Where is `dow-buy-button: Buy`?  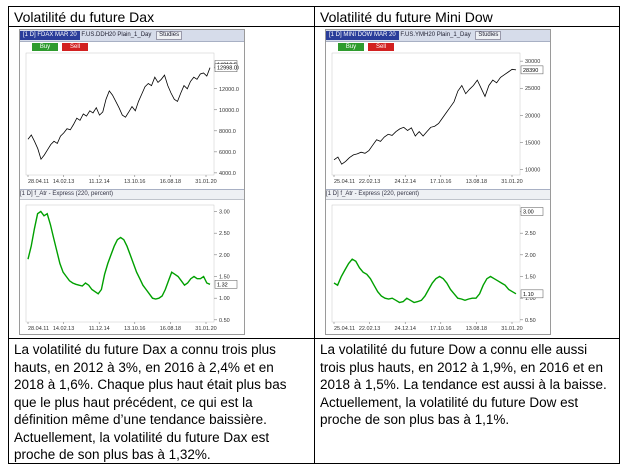 dow-buy-button: Buy is located at coordinates (351, 47).